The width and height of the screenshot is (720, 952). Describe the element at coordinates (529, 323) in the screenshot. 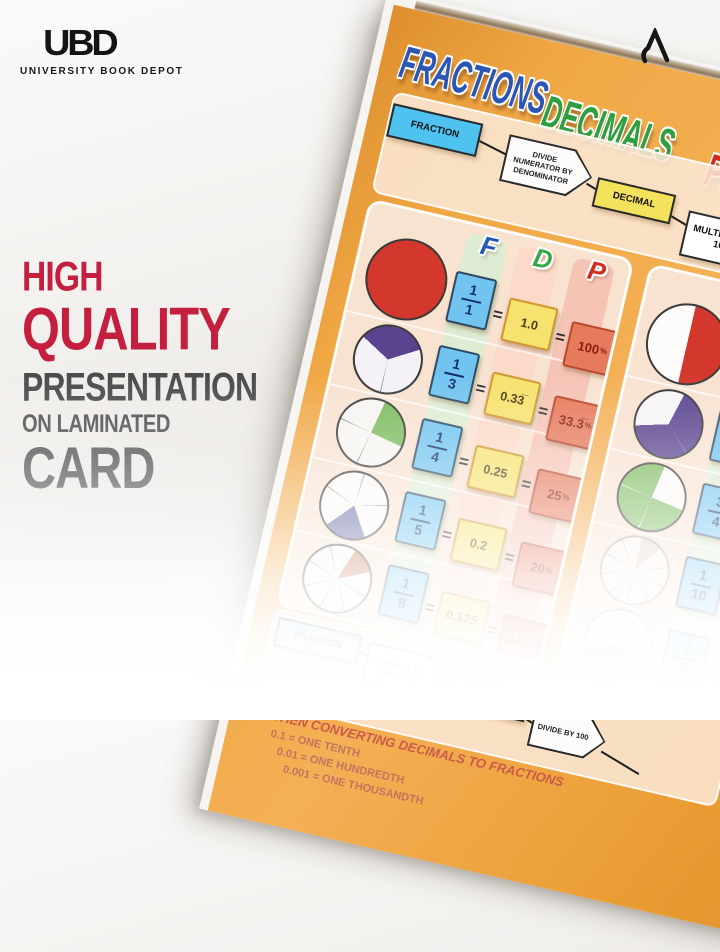

I see `decimal-box: 1.0` at that location.